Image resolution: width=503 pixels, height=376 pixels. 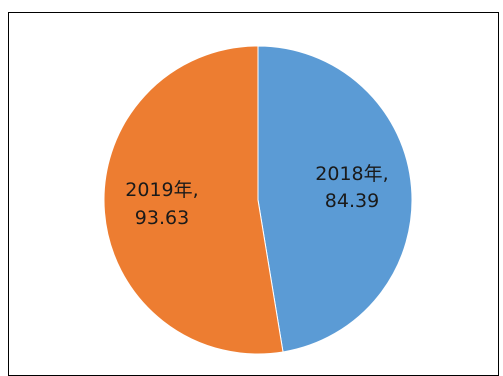 I want to click on slice-label-2019-category: 2019年,, so click(x=161, y=190).